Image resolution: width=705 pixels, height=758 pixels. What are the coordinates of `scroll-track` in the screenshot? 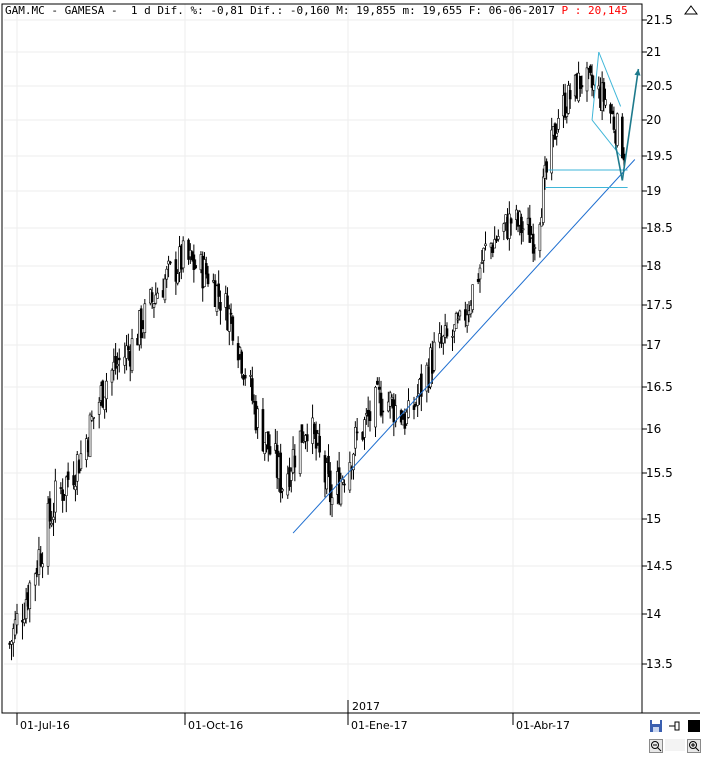 It's located at (675, 745).